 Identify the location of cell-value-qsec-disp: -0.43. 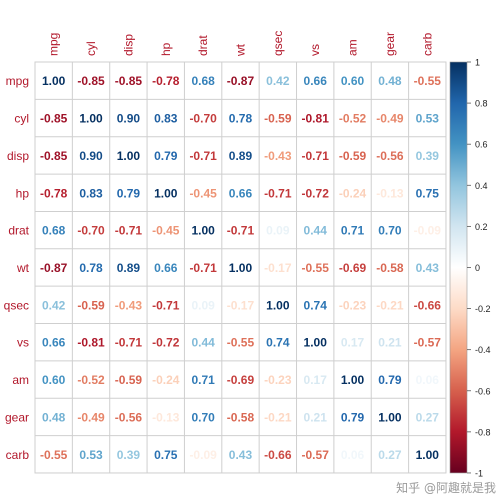
(129, 305).